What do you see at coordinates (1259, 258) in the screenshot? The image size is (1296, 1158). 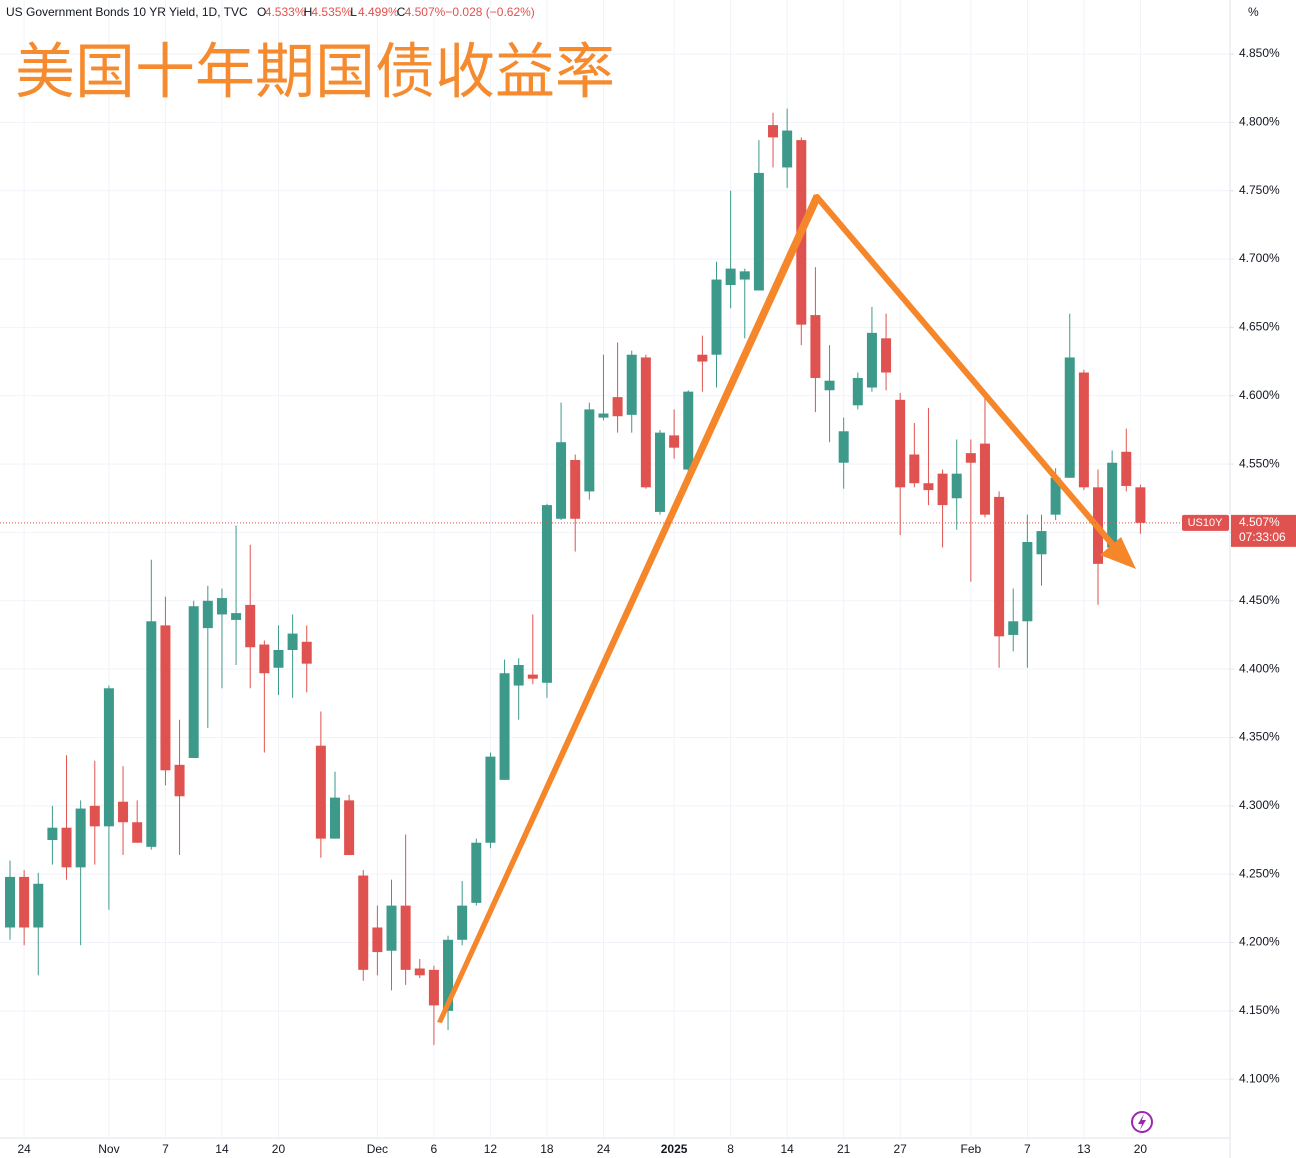 I see `y-tick-label: 4.700%` at bounding box center [1259, 258].